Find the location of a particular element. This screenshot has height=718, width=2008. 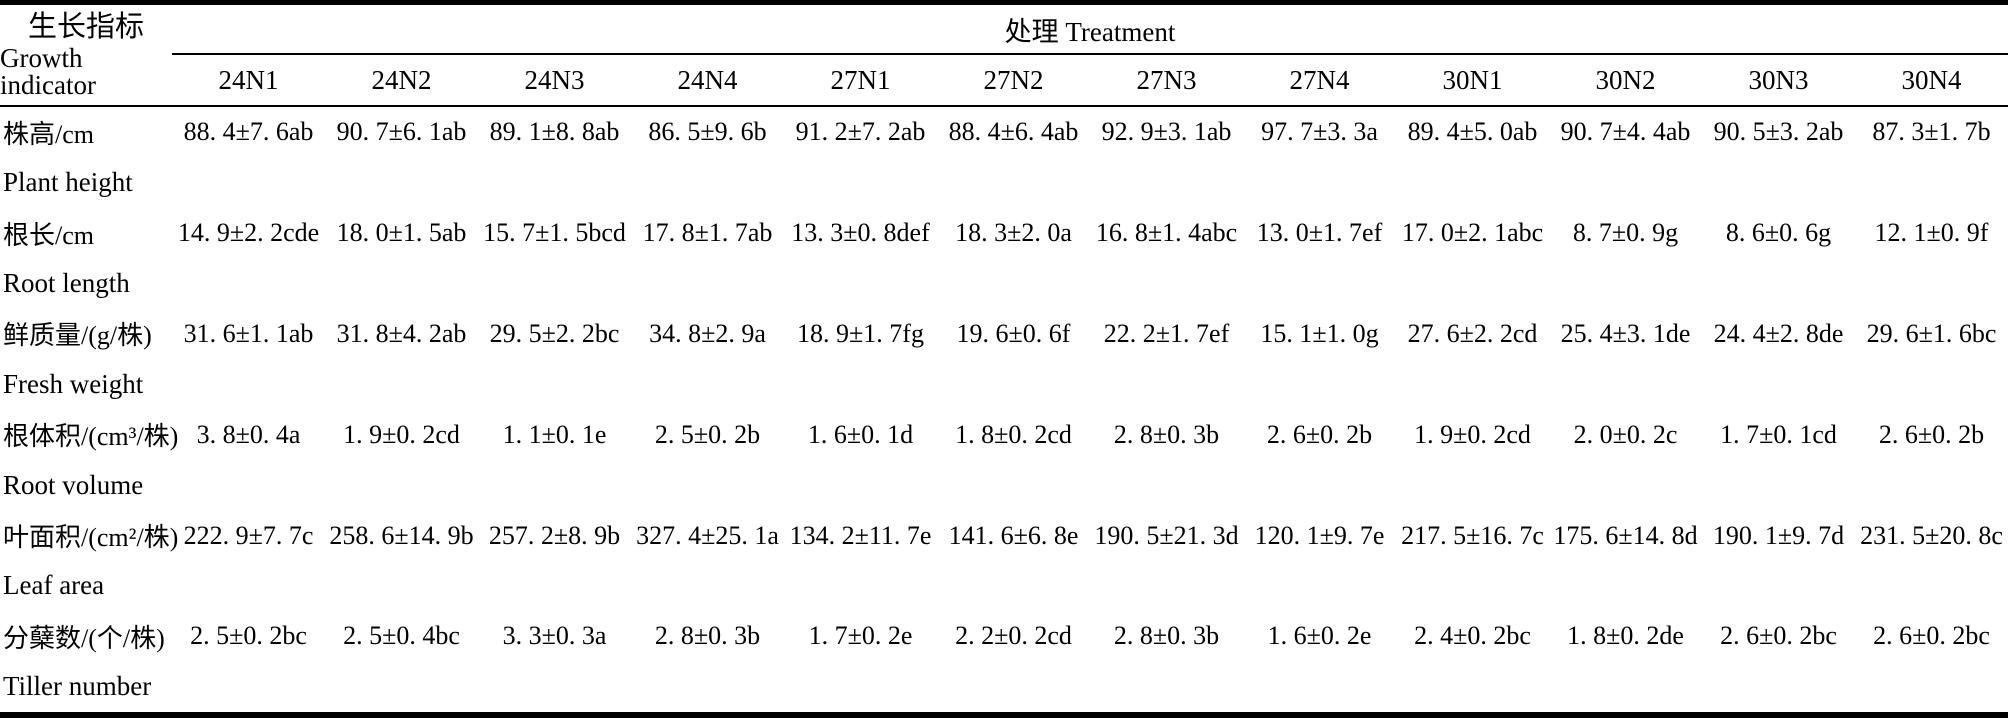

value-cell: 2. 5±0. 2bc is located at coordinates (248, 636).